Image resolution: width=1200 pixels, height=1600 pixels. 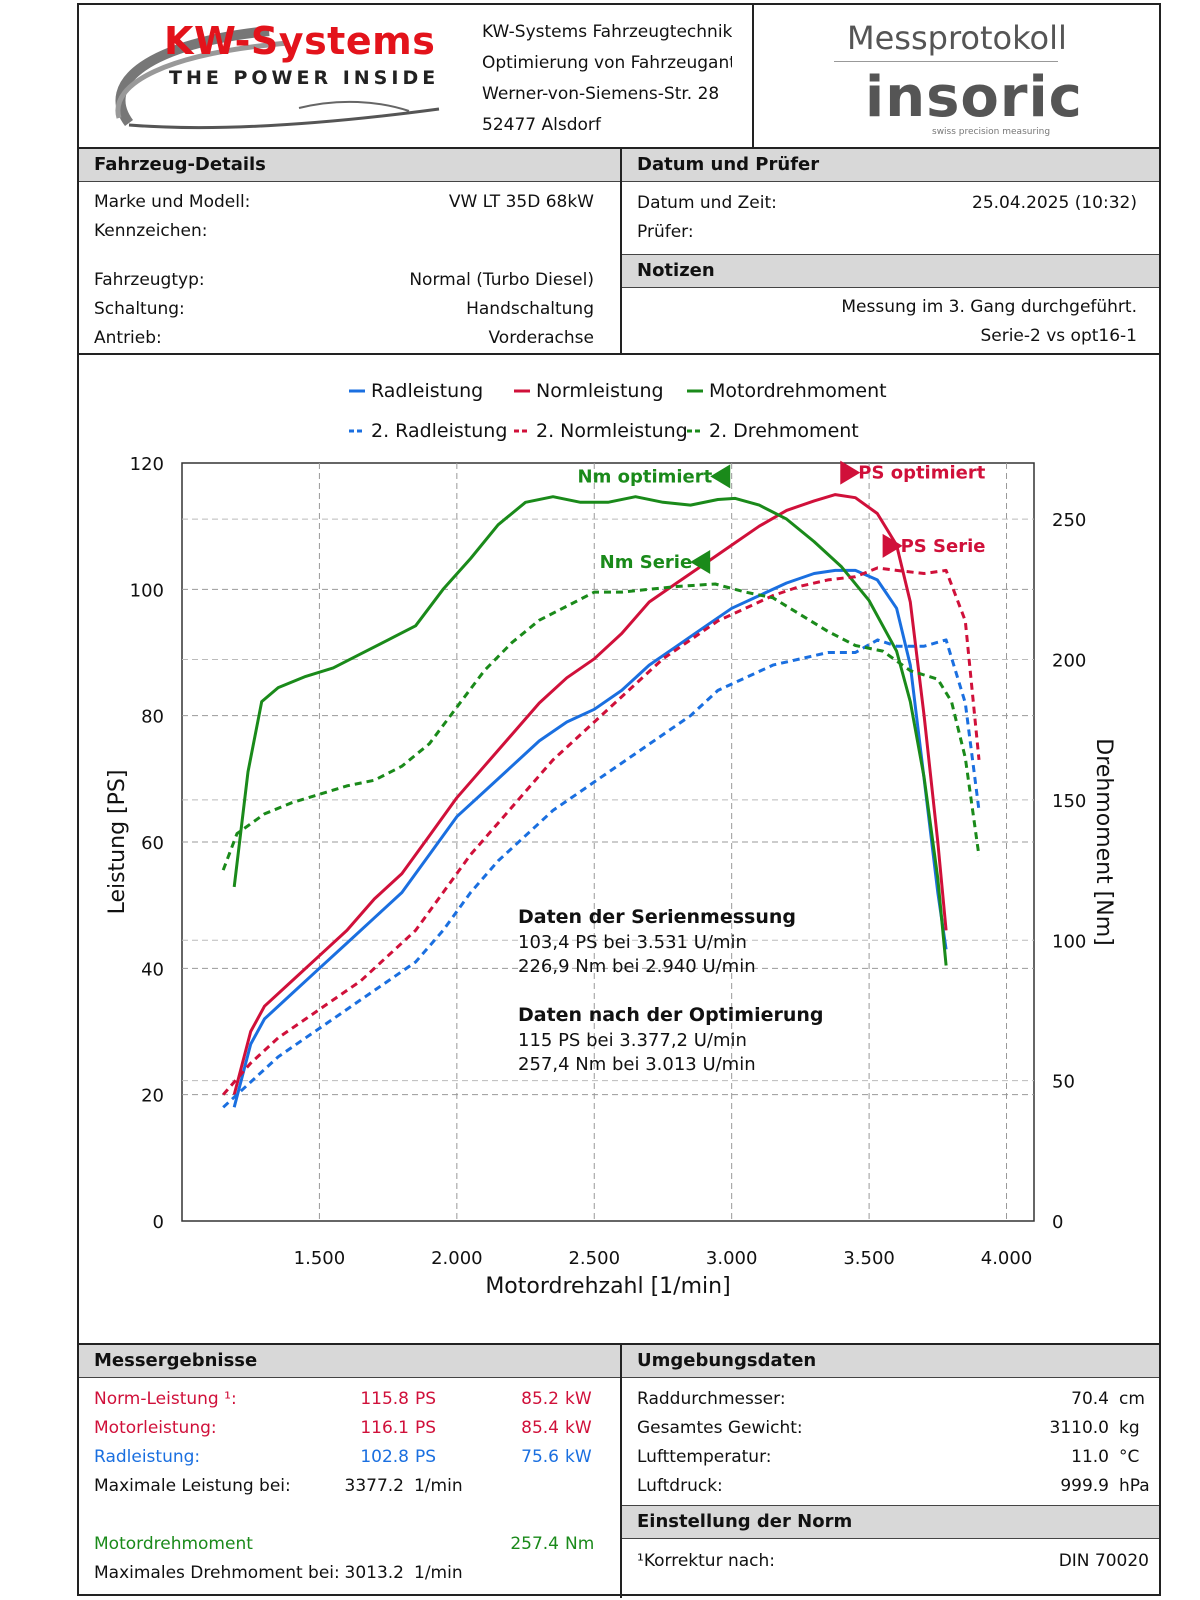 What do you see at coordinates (165, 1399) in the screenshot?
I see `norm-power-label: Norm-Leistung ¹:` at bounding box center [165, 1399].